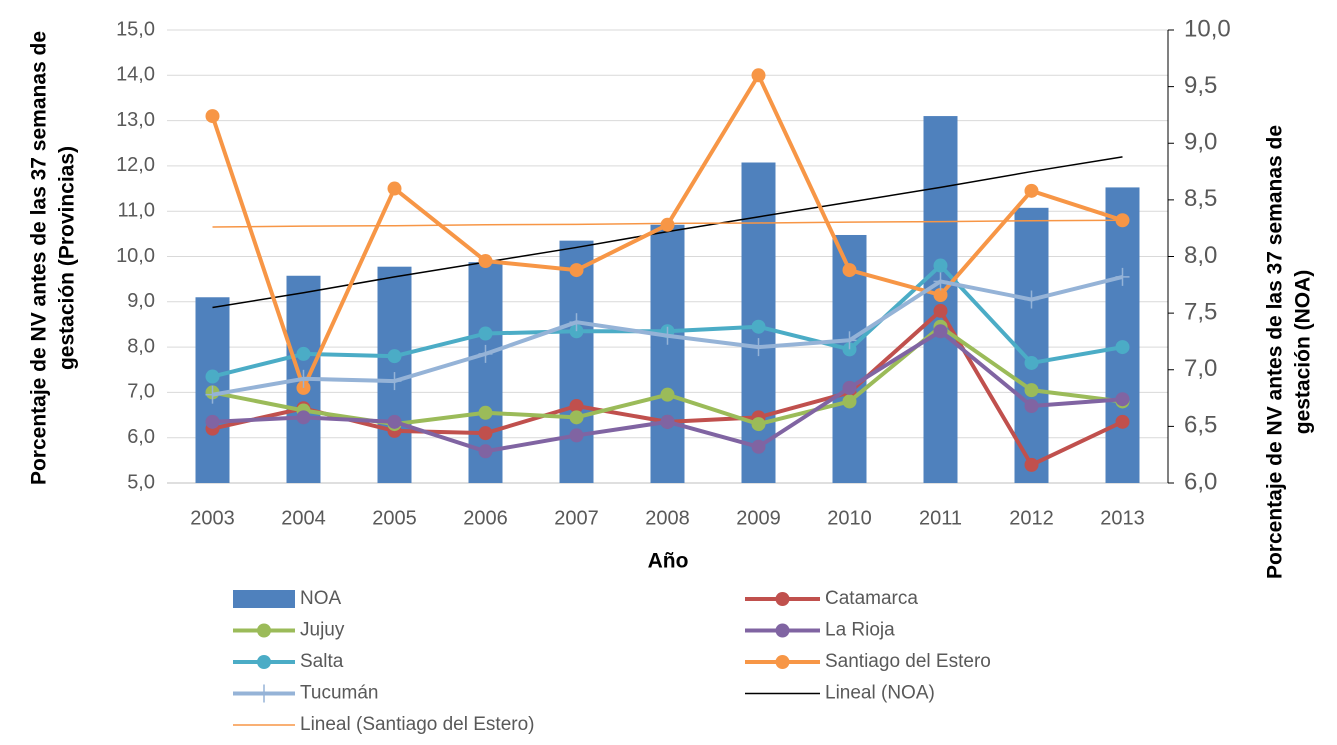 The image size is (1337, 745). What do you see at coordinates (417, 724) in the screenshot?
I see `legend-label: Lineal (Santiago del Estero)` at bounding box center [417, 724].